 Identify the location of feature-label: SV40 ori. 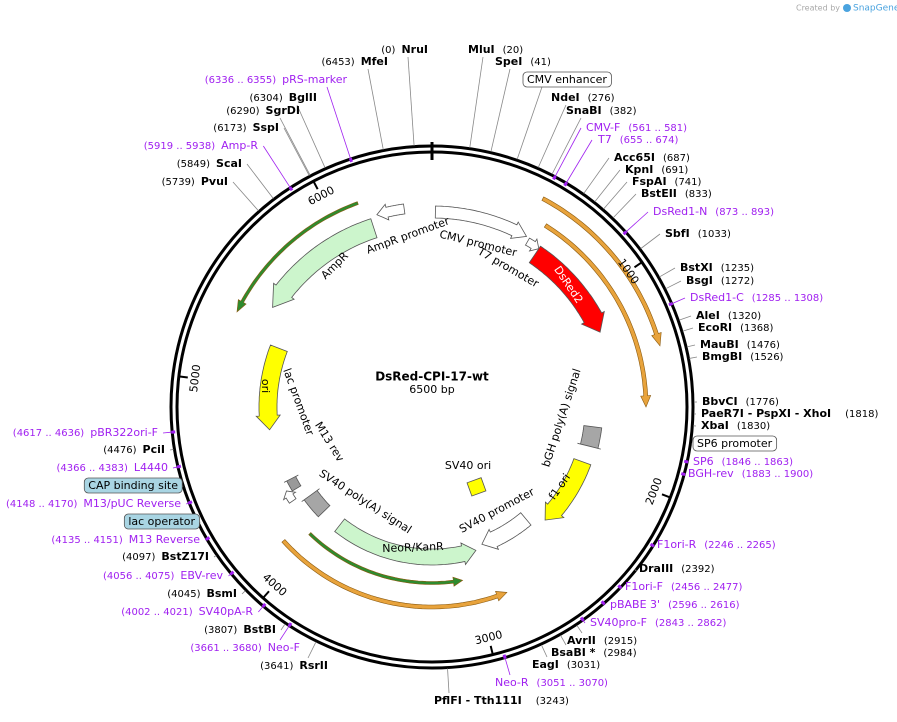
(468, 465).